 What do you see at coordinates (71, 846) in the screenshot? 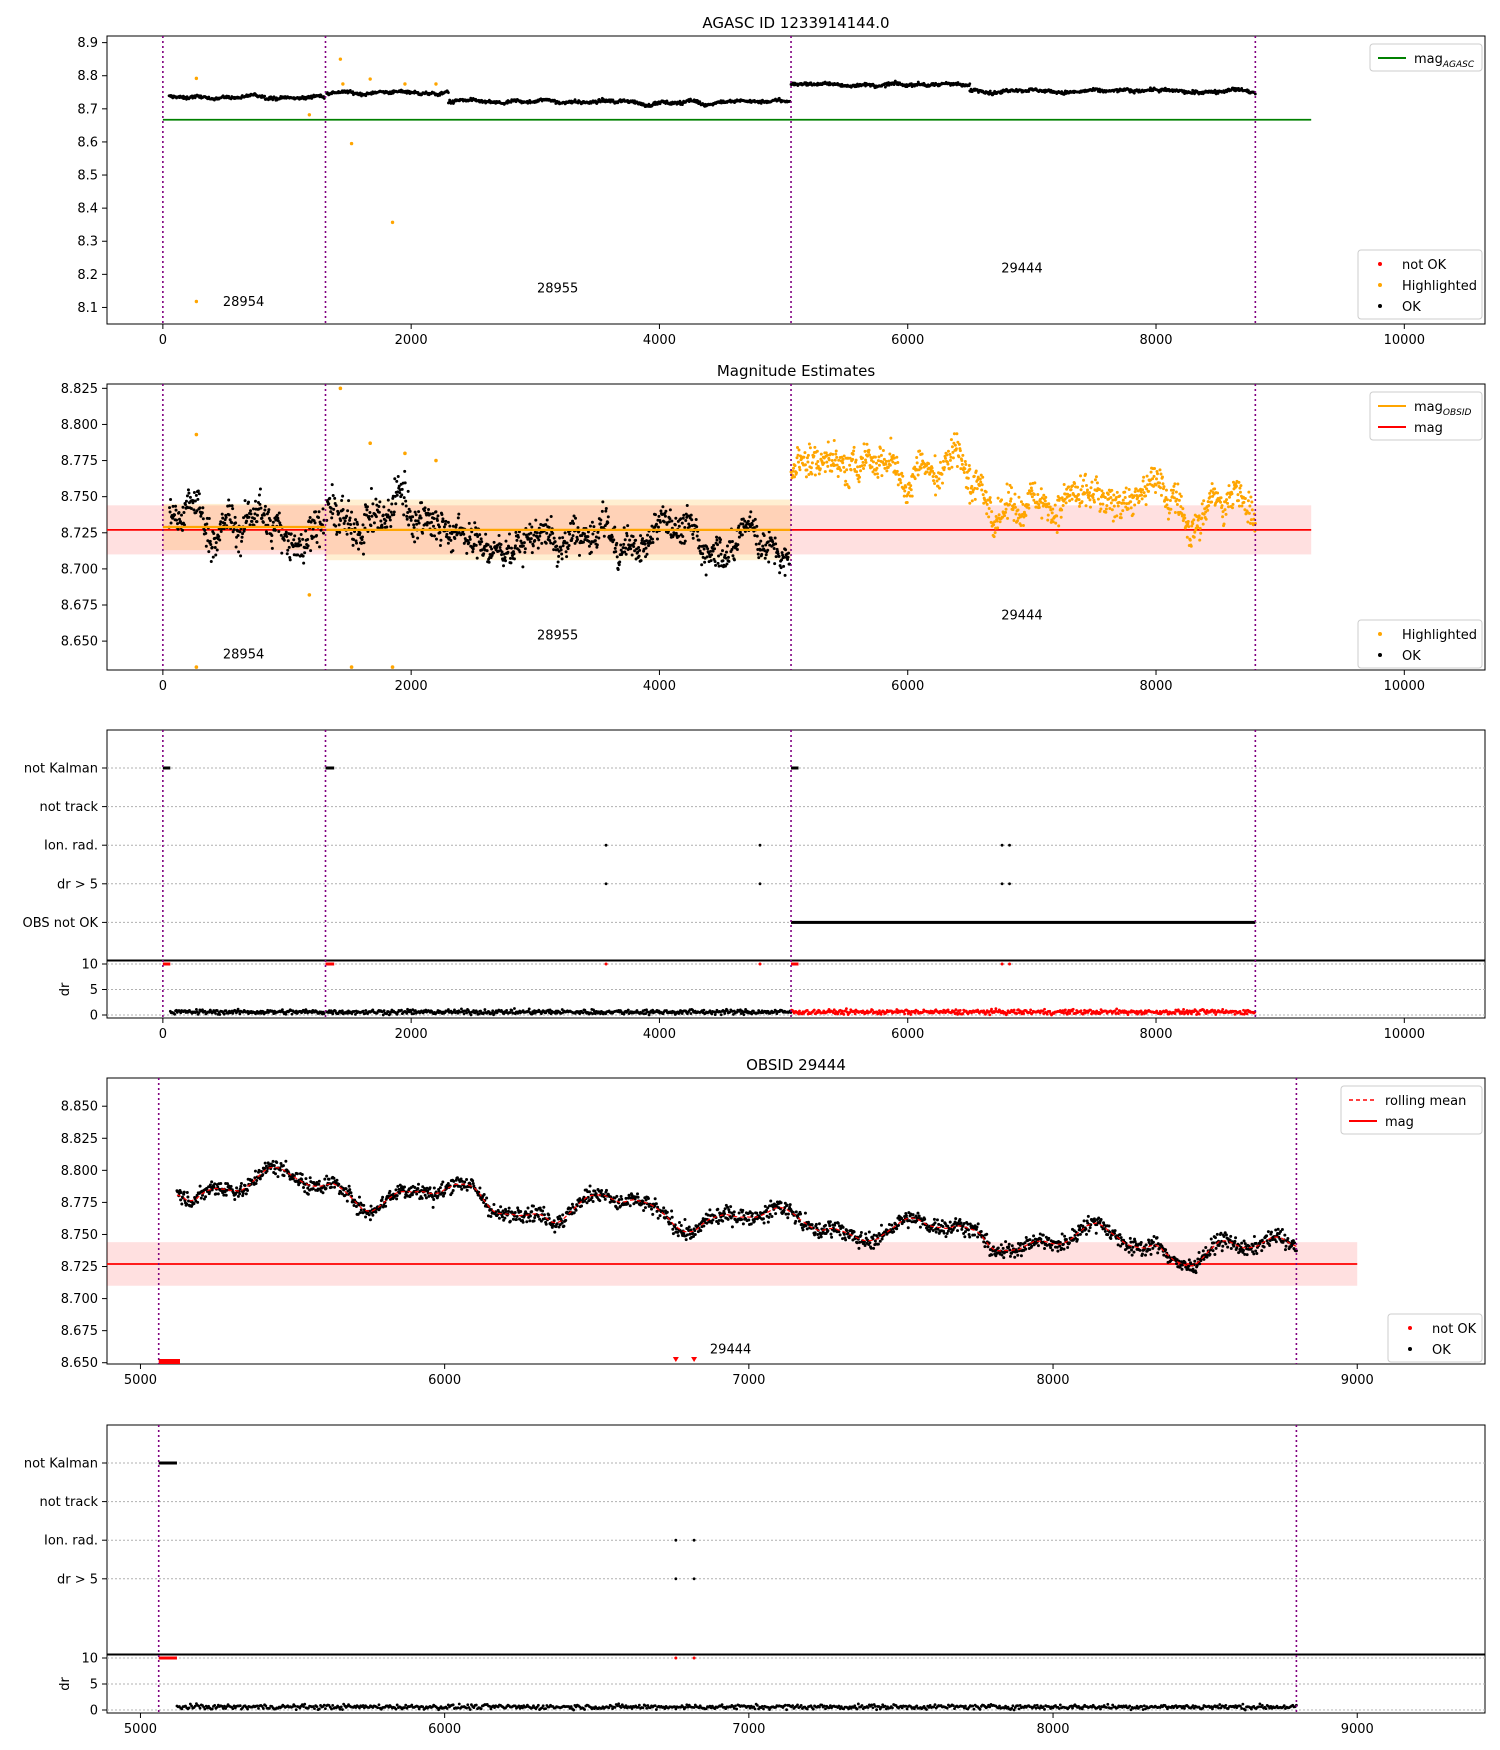
I see `flag-label: Ion. rad.` at bounding box center [71, 846].